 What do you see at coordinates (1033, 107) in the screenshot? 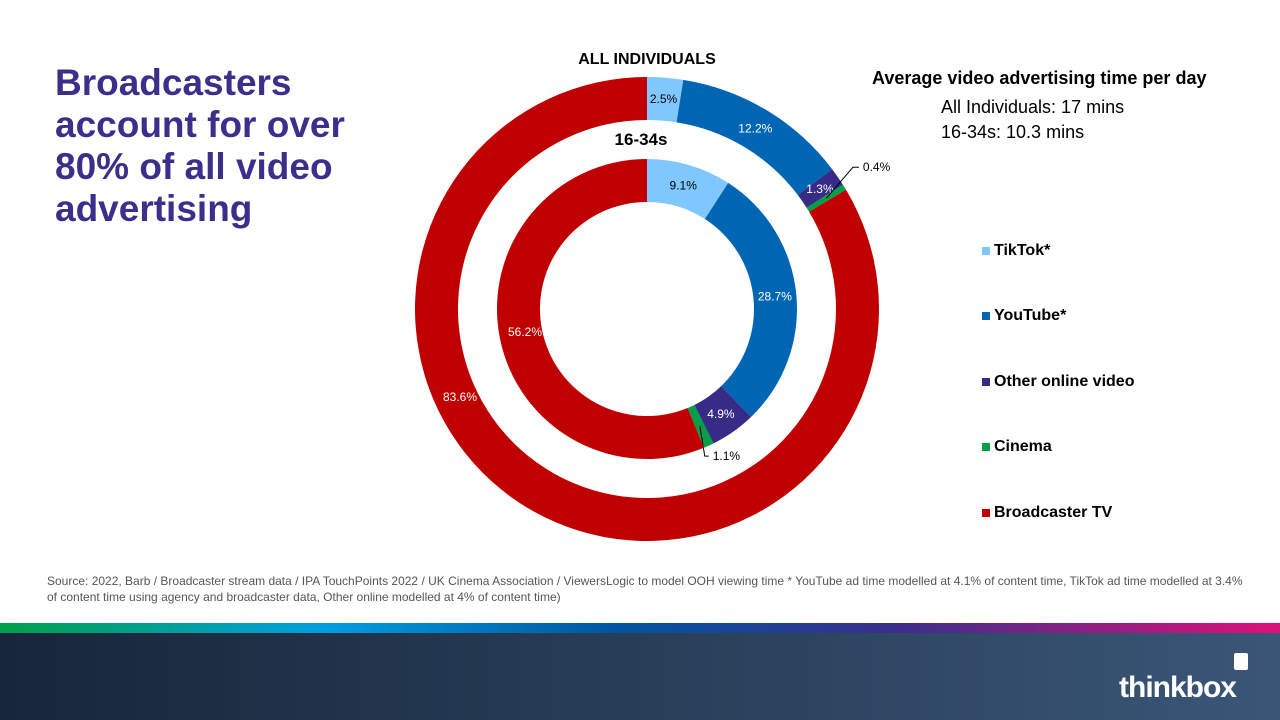
I see `avg-time-all: All Individuals: 17 mins` at bounding box center [1033, 107].